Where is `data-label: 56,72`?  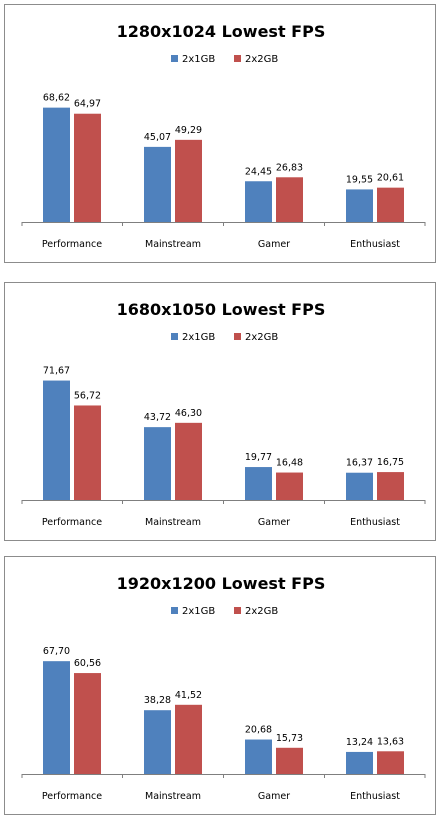
data-label: 56,72 is located at coordinates (87, 395).